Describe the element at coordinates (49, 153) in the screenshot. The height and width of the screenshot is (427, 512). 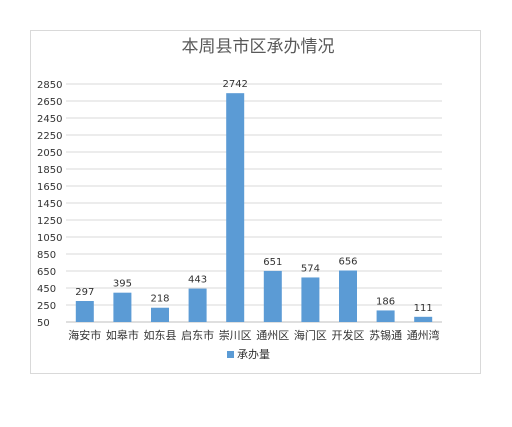
I see `y-tick-label: 2050` at that location.